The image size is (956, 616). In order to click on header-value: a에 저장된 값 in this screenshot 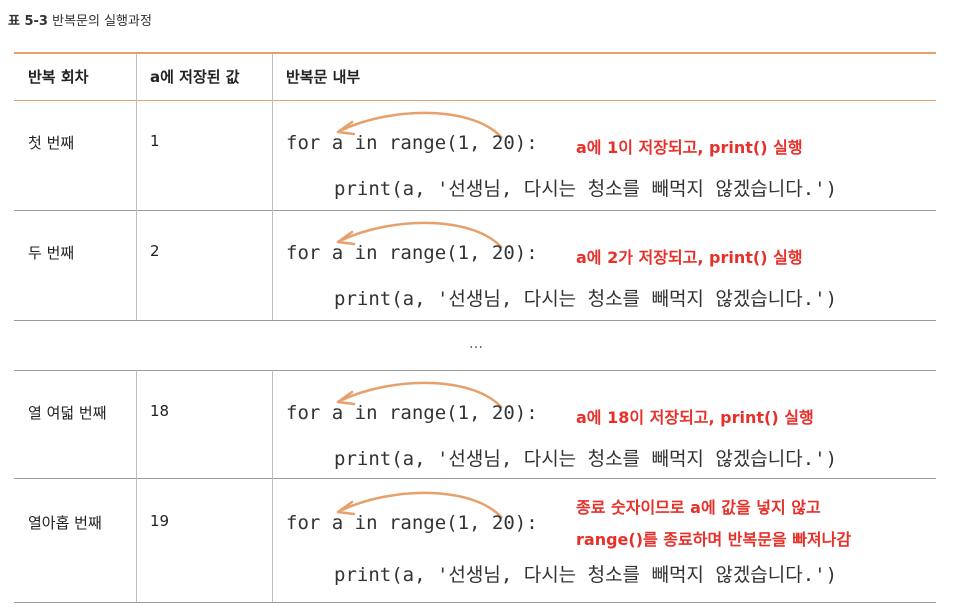, I will do `click(195, 77)`.